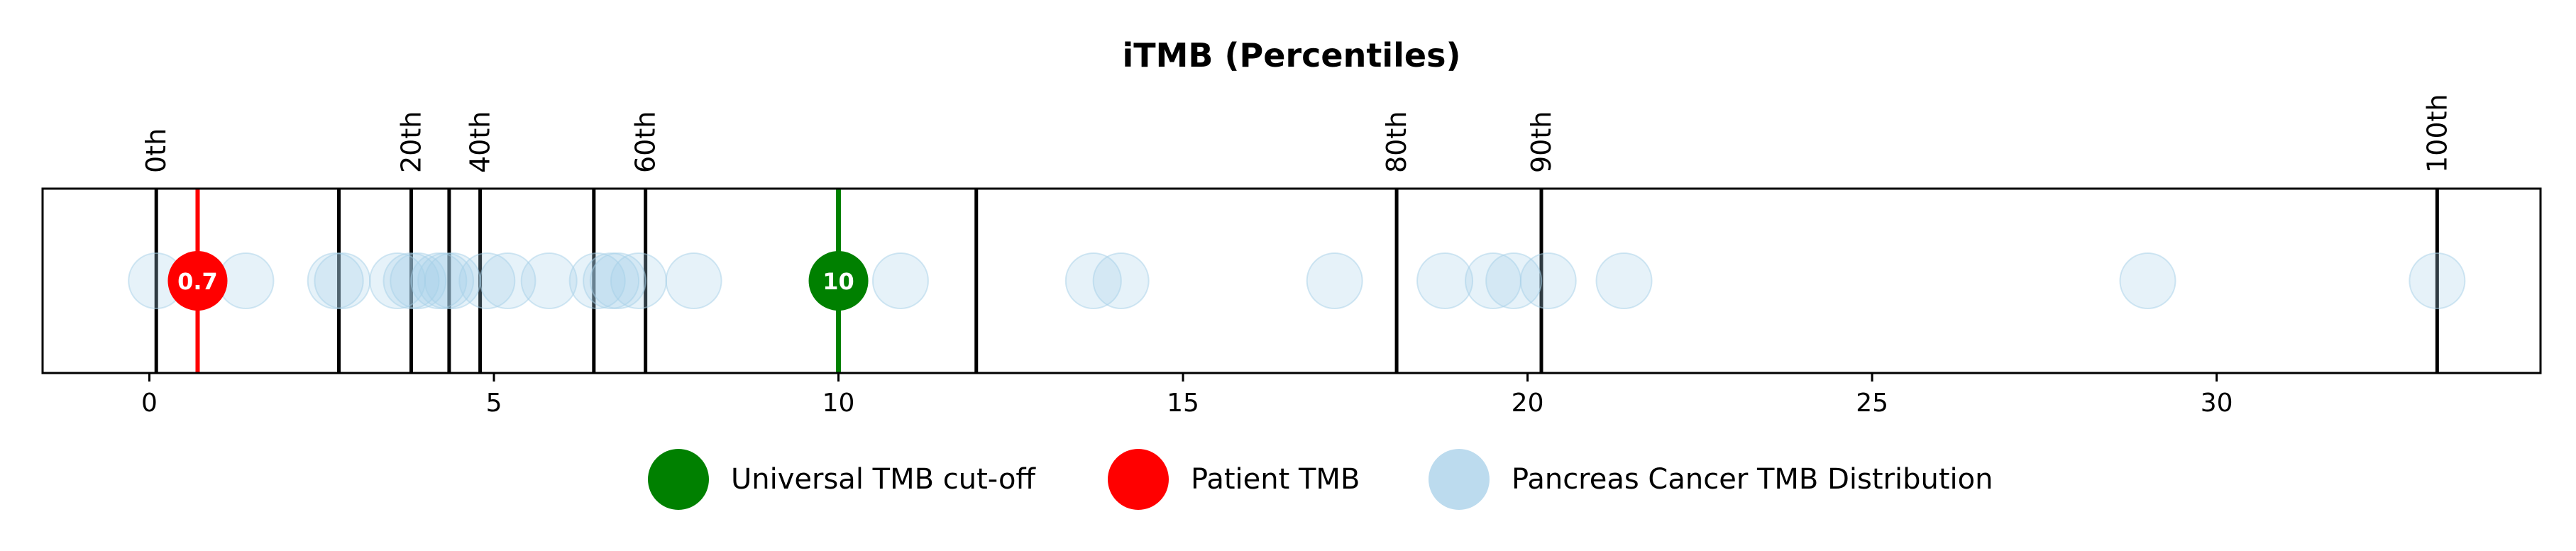 Image resolution: width=2576 pixels, height=551 pixels. I want to click on legend-item-patient-tmb: Patient TMB, so click(1234, 479).